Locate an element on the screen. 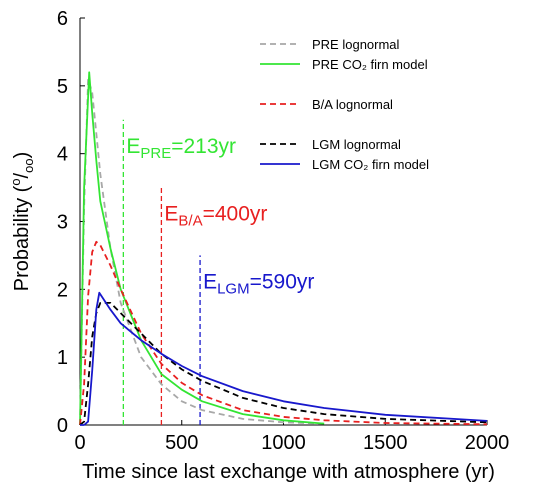  marker-label: ELGM=590yr is located at coordinates (258, 283).